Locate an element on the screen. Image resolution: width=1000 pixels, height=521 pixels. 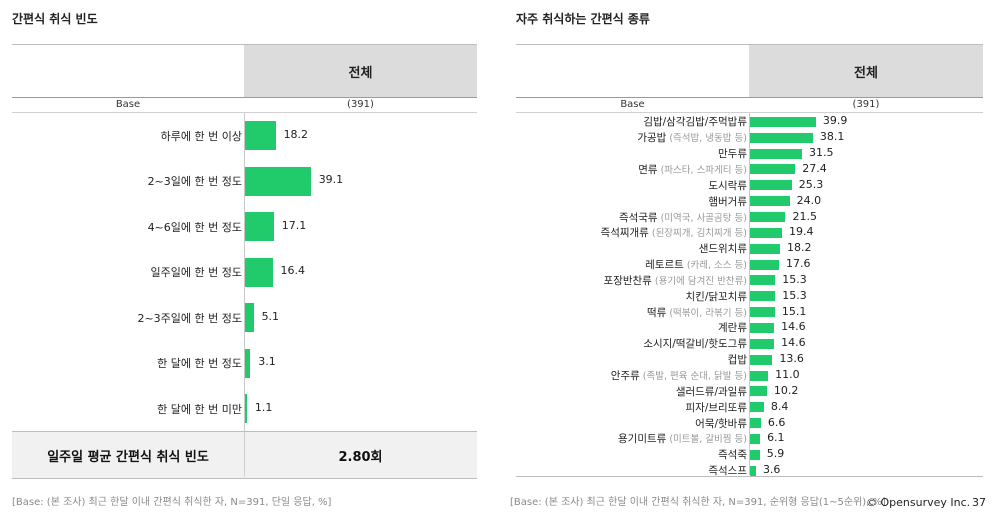
right-category-main: 도시락류 is located at coordinates (727, 185).